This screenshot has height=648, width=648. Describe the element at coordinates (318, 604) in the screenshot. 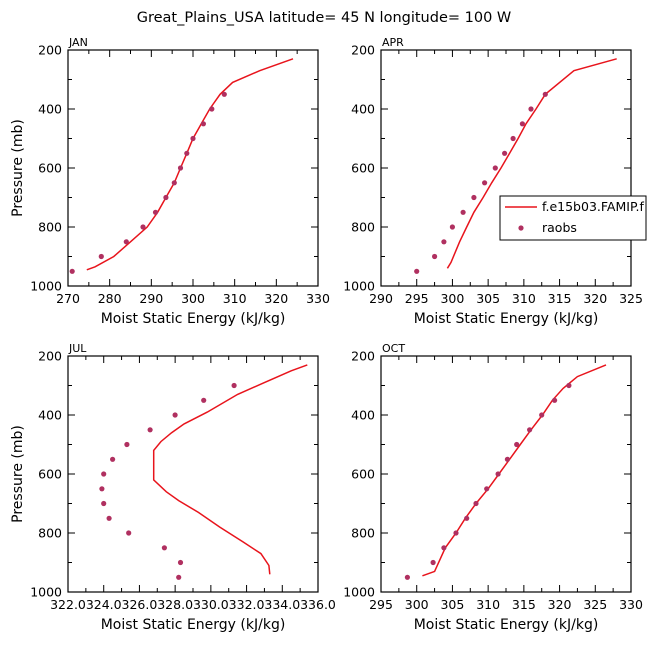

I see `x-tick-label: 336.0` at that location.